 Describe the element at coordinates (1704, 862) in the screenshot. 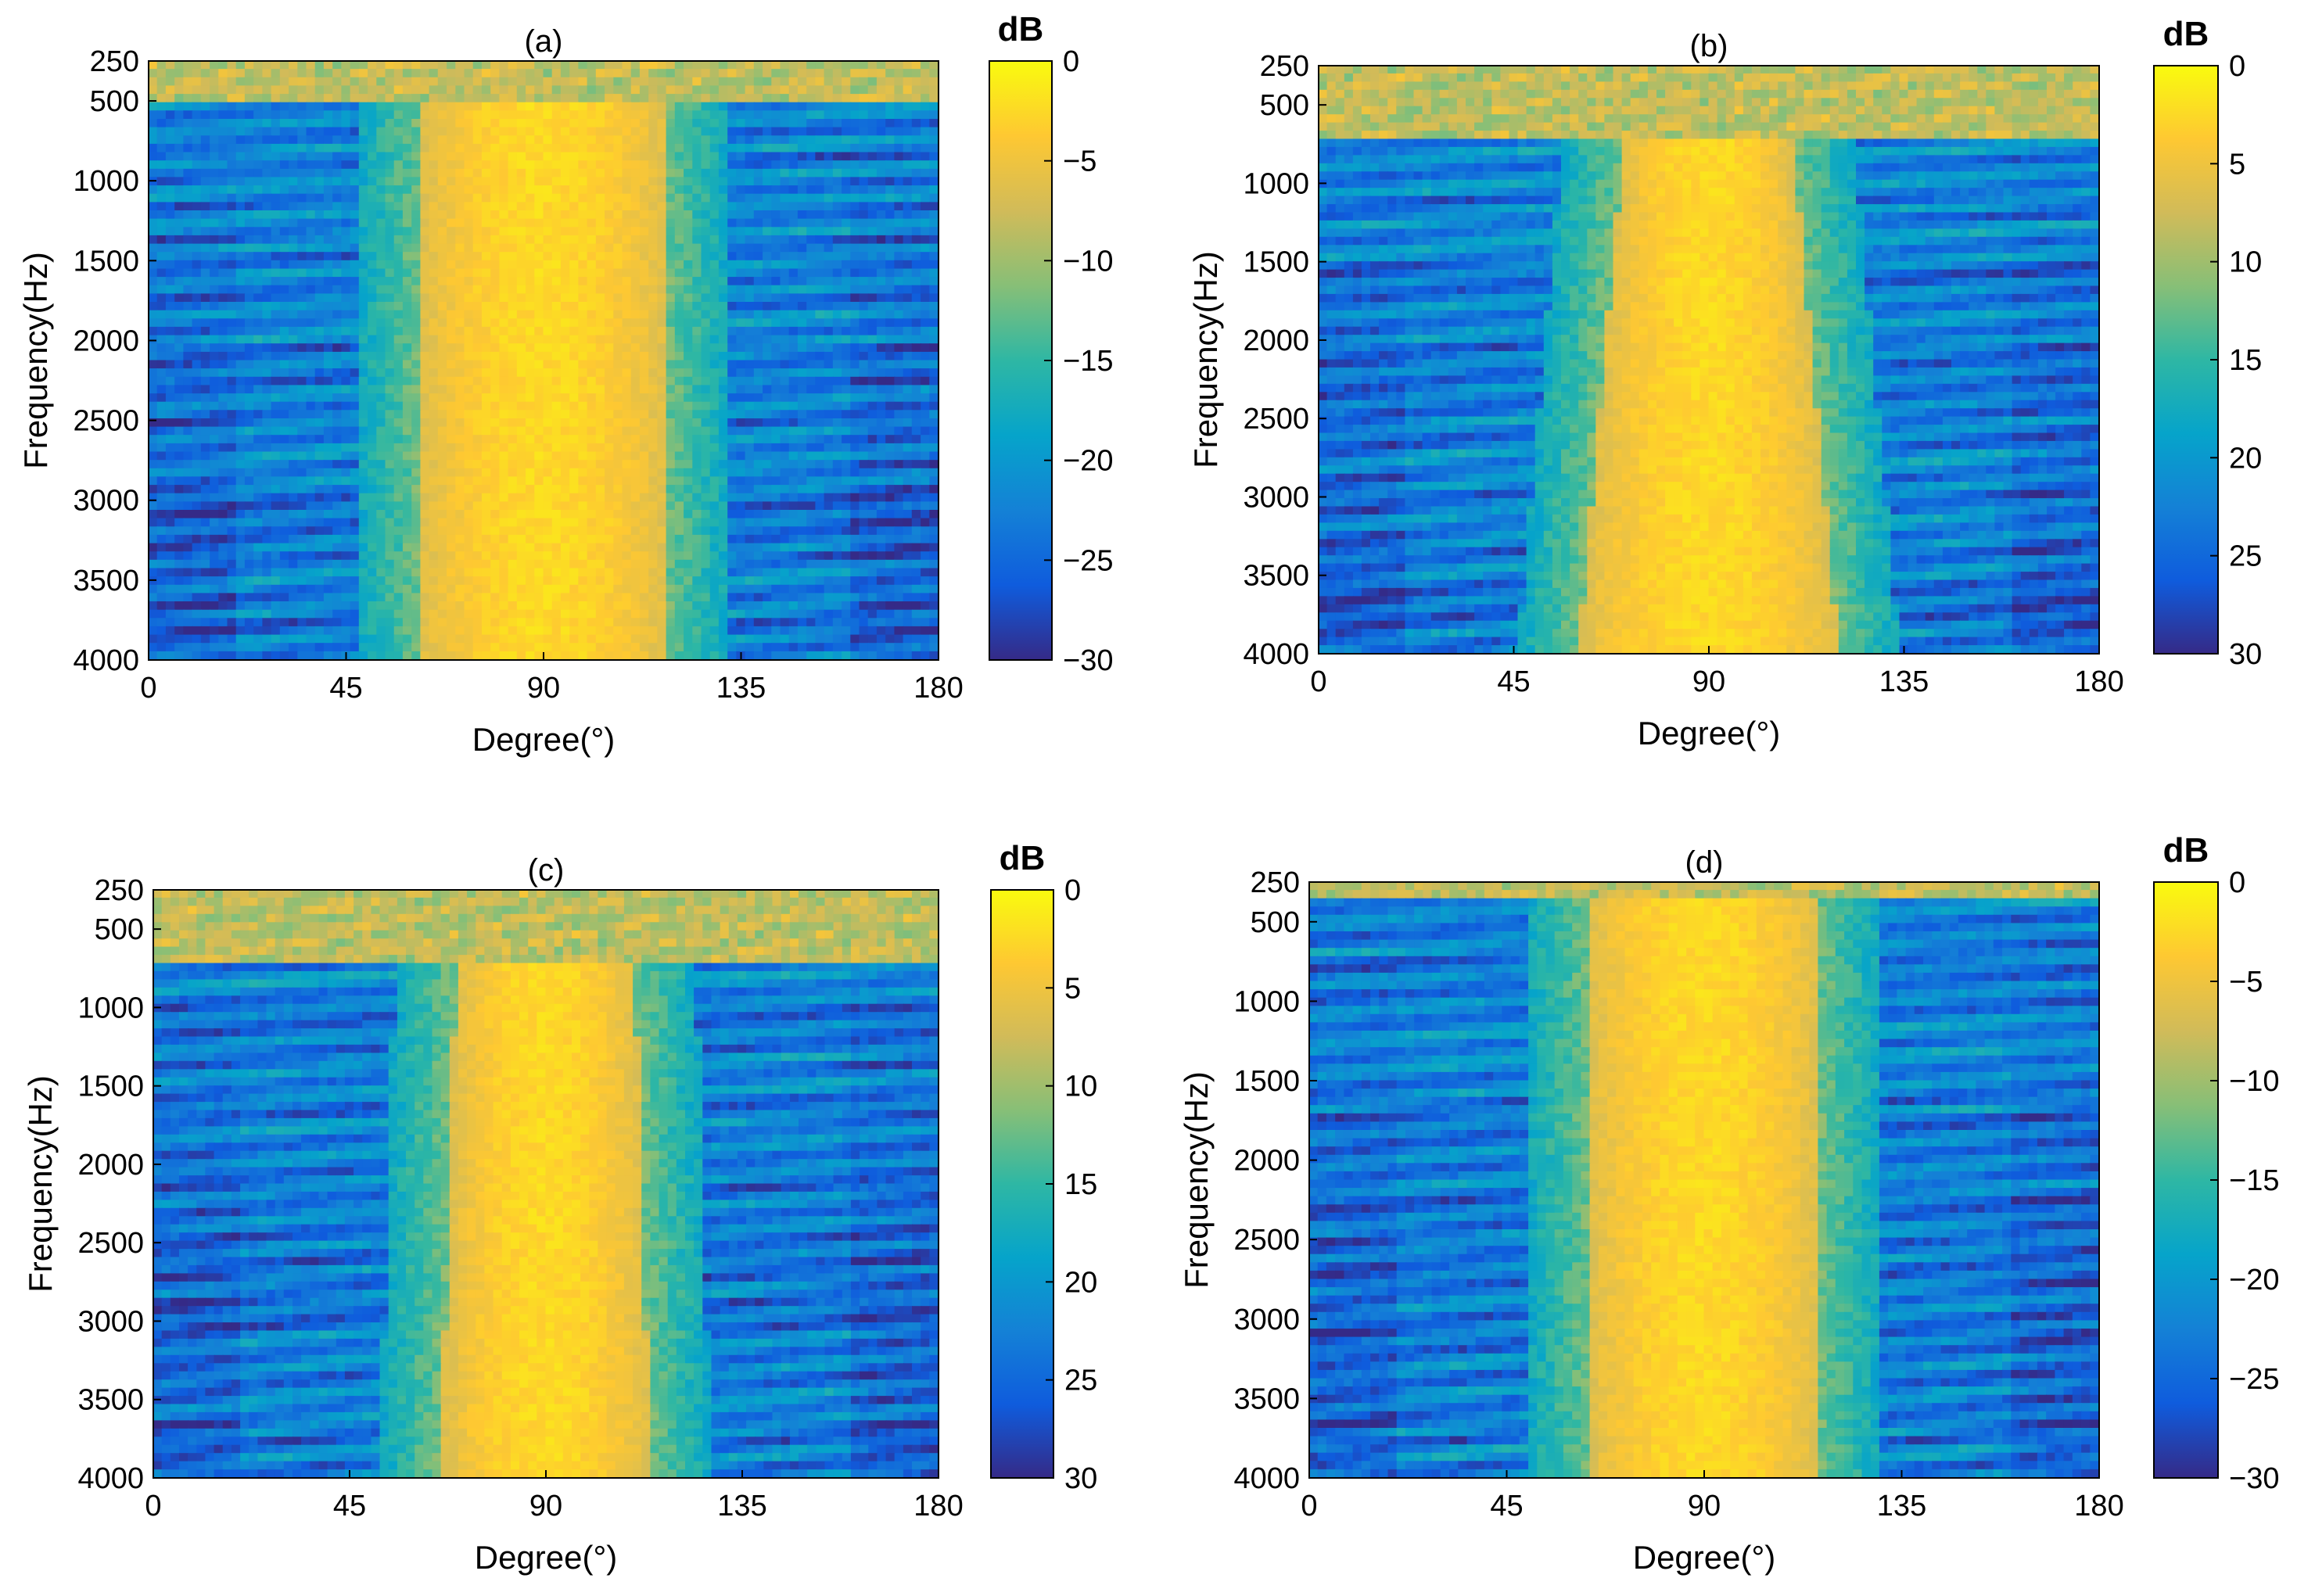

I see `panel-title: (d)` at that location.